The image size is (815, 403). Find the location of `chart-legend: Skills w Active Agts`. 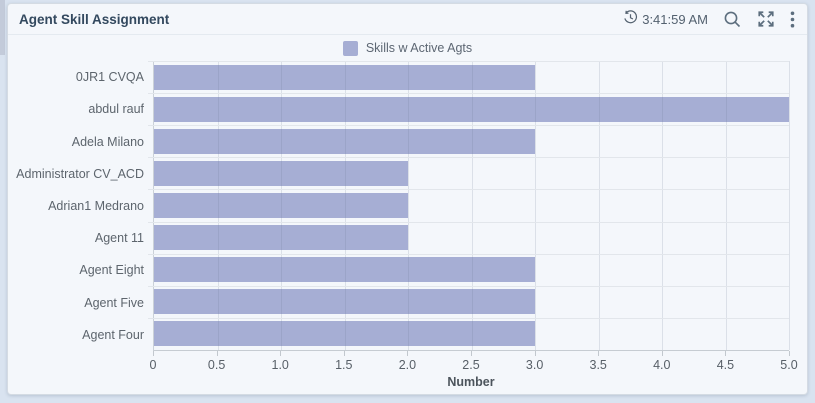

chart-legend: Skills w Active Agts is located at coordinates (407, 48).